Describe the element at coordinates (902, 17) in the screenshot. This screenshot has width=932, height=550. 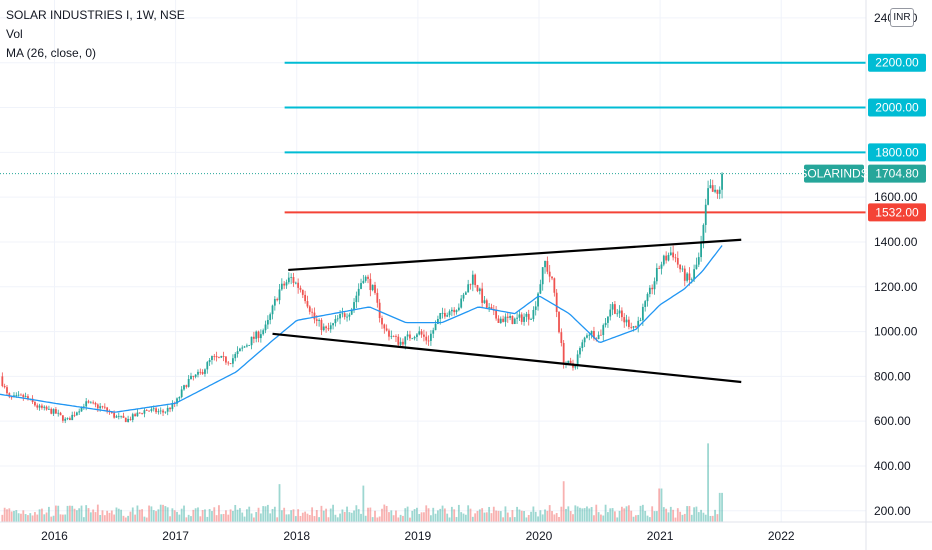
I see `currency-button: INR` at that location.